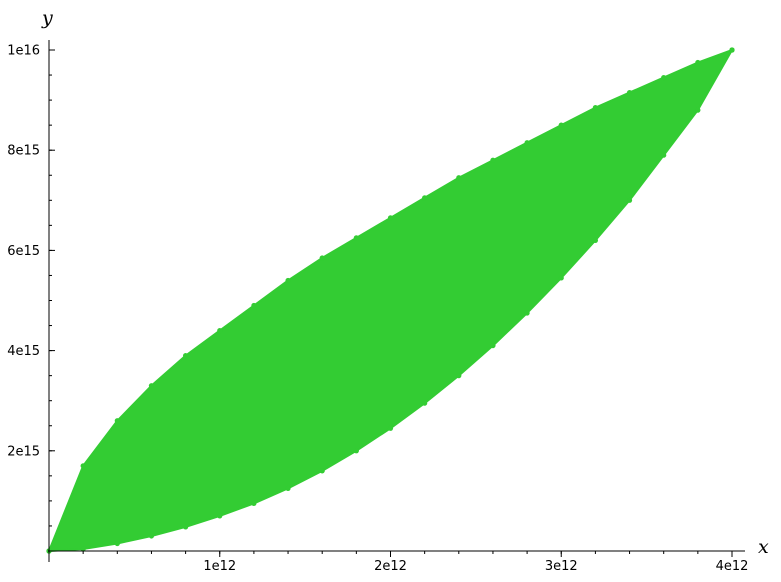  What do you see at coordinates (763, 547) in the screenshot?
I see `x-axis-label: x` at bounding box center [763, 547].